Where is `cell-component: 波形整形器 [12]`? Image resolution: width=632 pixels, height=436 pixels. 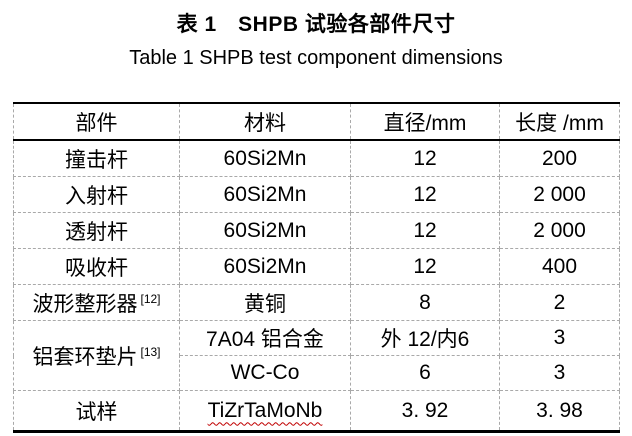 cell-component: 波形整形器 [12] is located at coordinates (96, 302).